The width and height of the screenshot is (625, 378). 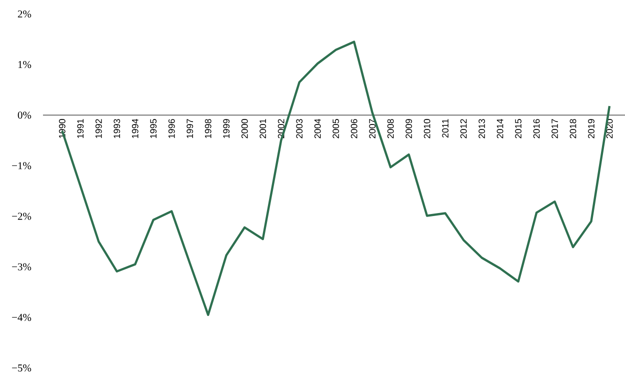 I want to click on y-tick-label: −4%, so click(x=22, y=317).